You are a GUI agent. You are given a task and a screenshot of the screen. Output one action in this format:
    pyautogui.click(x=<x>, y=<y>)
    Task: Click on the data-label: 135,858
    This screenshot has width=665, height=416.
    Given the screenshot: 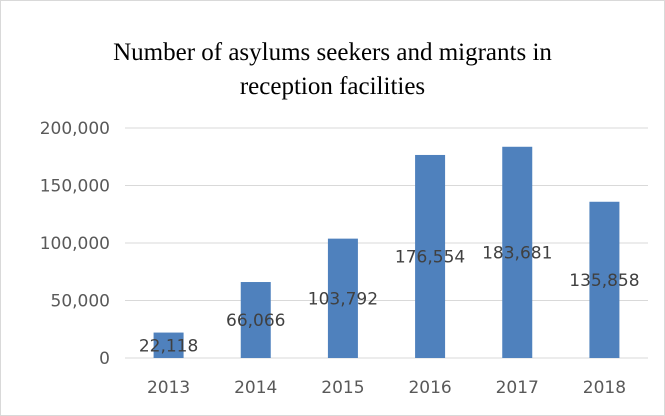 What is the action you would take?
    pyautogui.click(x=604, y=281)
    